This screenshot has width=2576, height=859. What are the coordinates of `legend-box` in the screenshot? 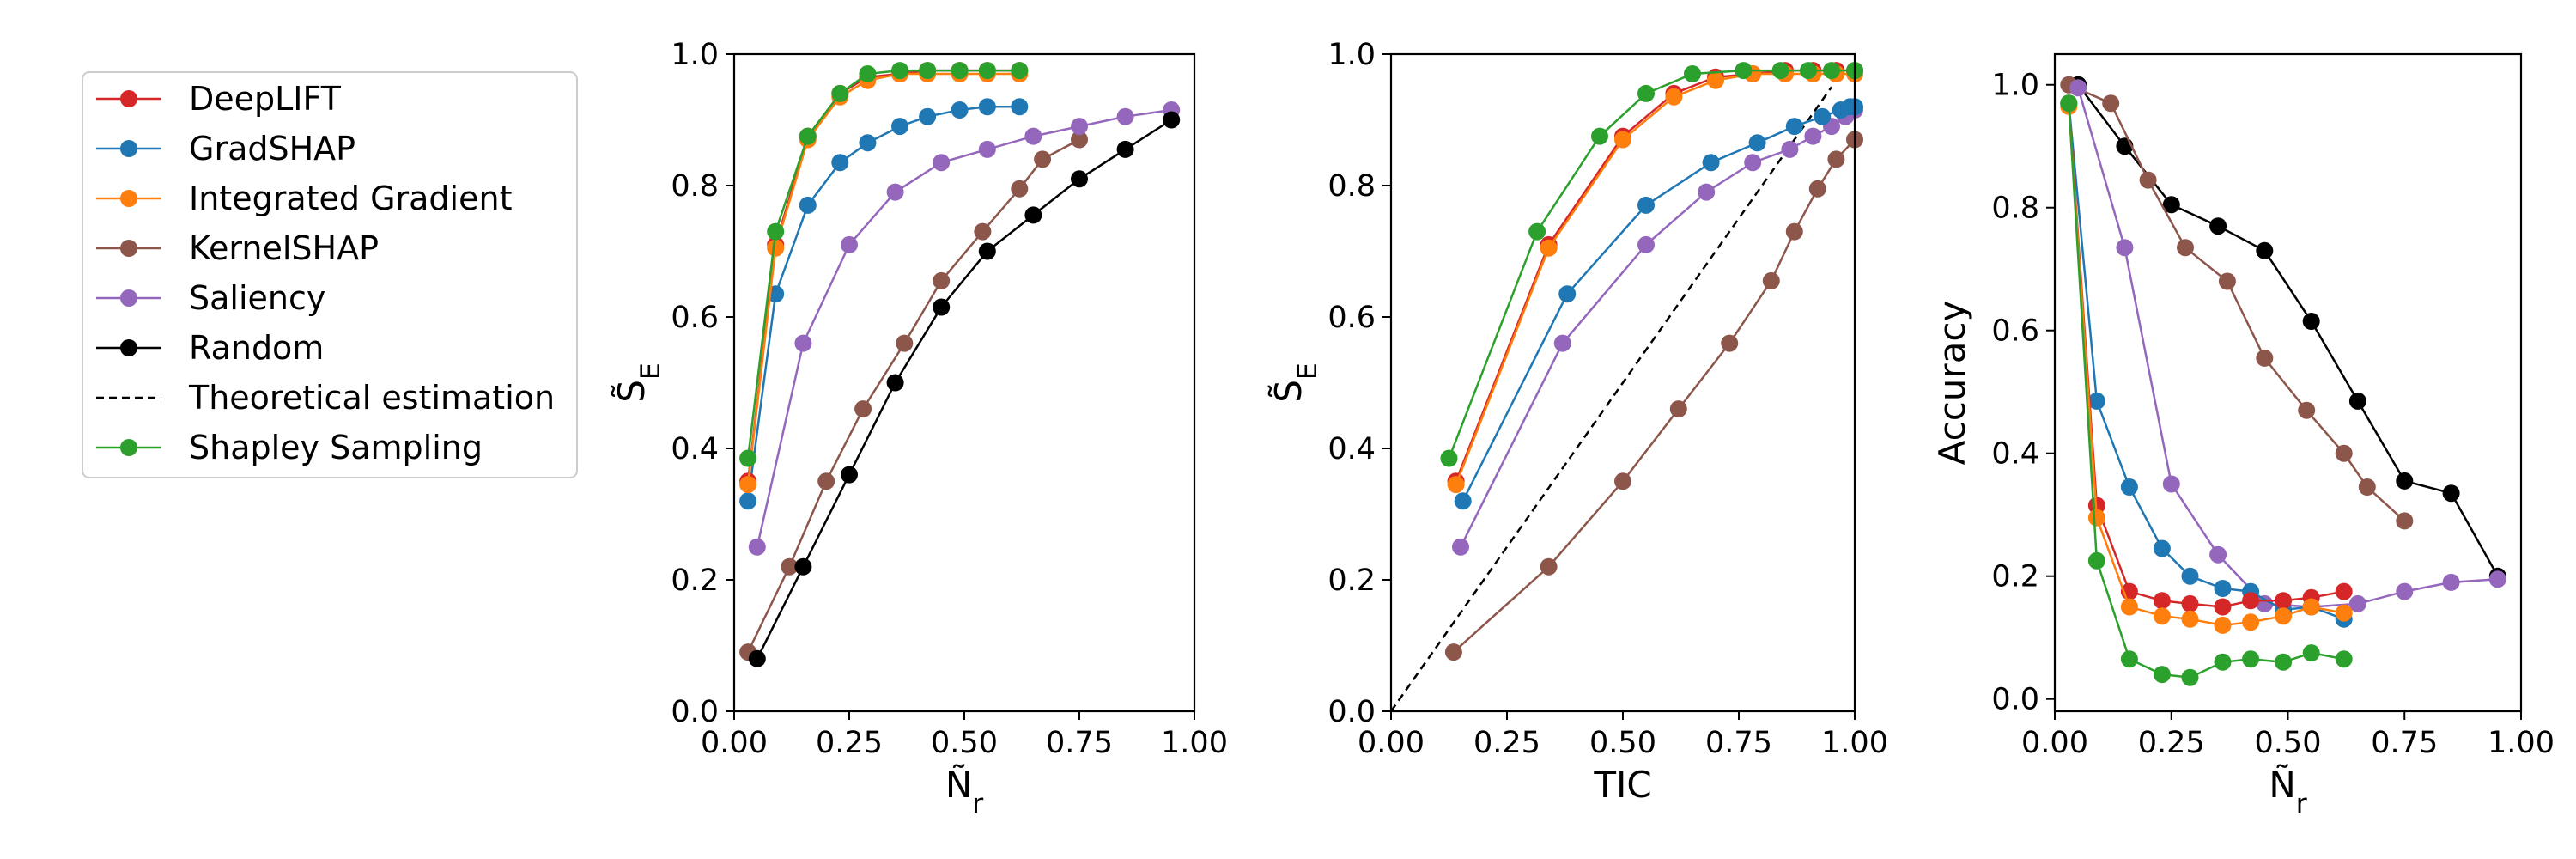 It's located at (330, 274).